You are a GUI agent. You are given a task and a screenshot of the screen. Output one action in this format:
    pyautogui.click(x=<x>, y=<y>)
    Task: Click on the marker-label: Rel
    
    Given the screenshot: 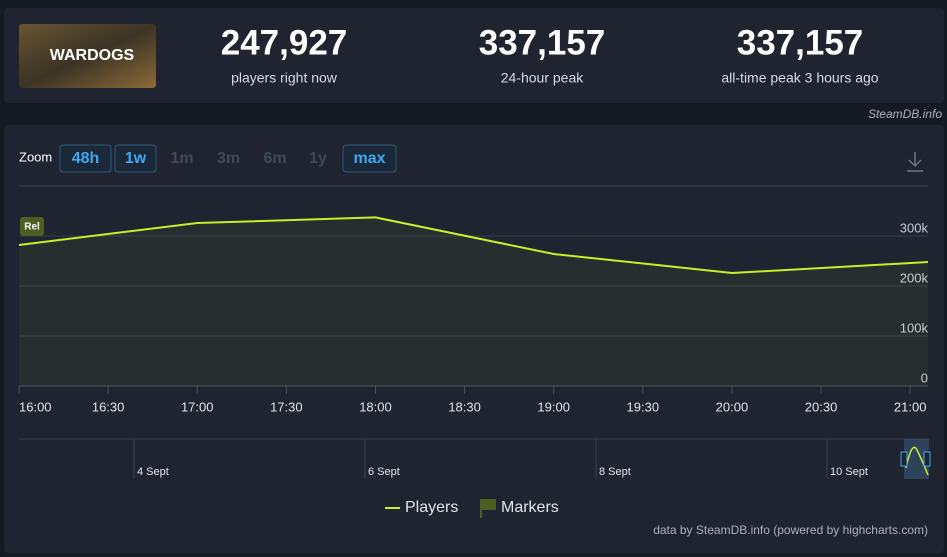 What is the action you would take?
    pyautogui.click(x=32, y=227)
    